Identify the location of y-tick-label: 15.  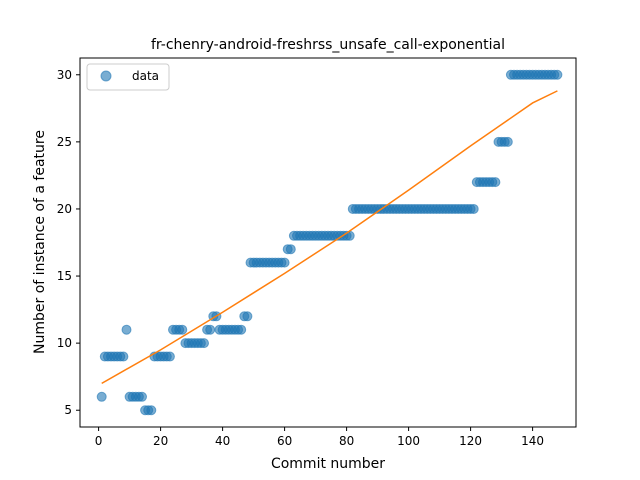
(64, 276).